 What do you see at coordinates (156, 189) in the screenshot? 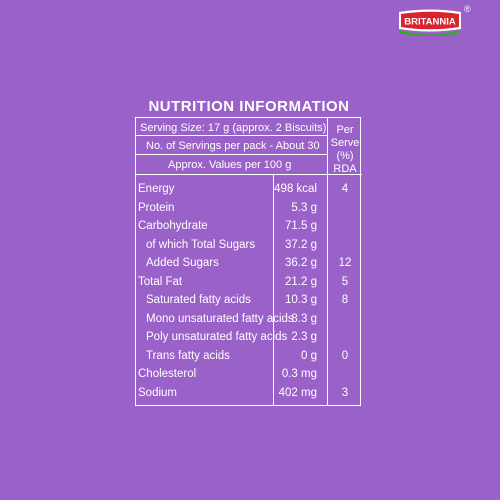
I see `nutrient-label: Energy` at bounding box center [156, 189].